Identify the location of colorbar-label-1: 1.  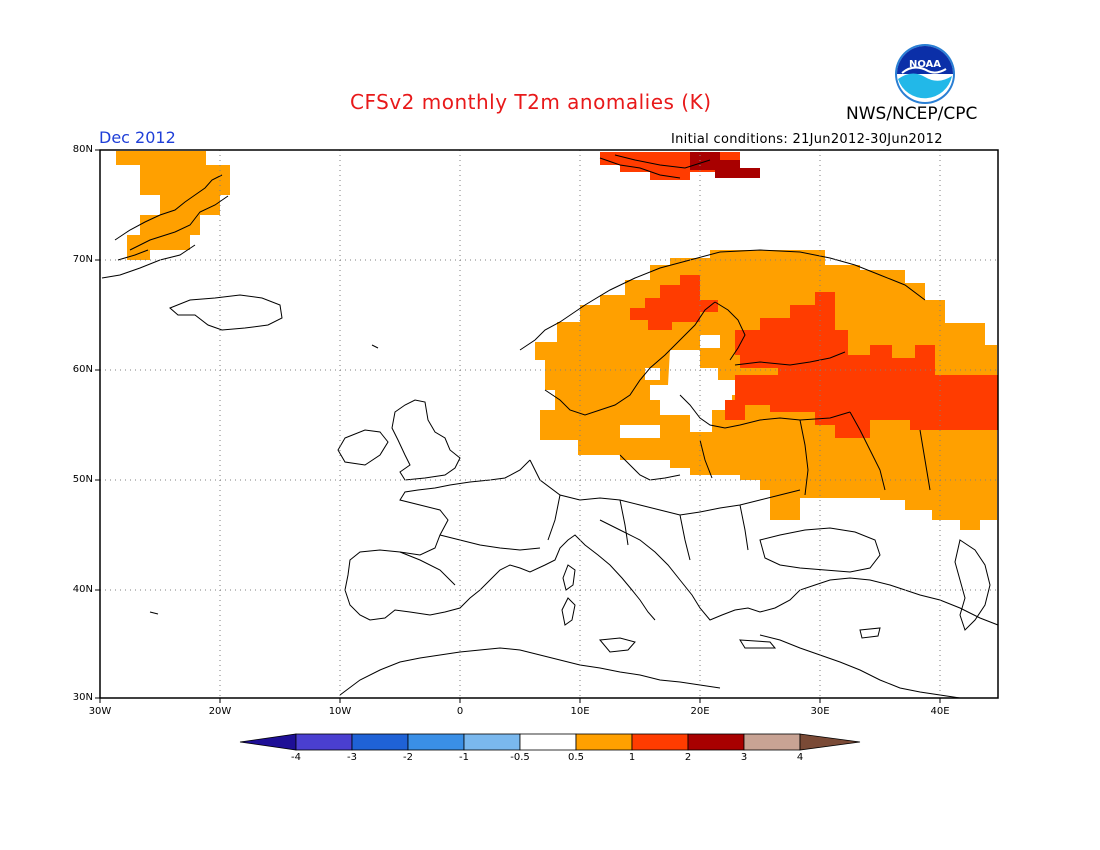
(632, 757).